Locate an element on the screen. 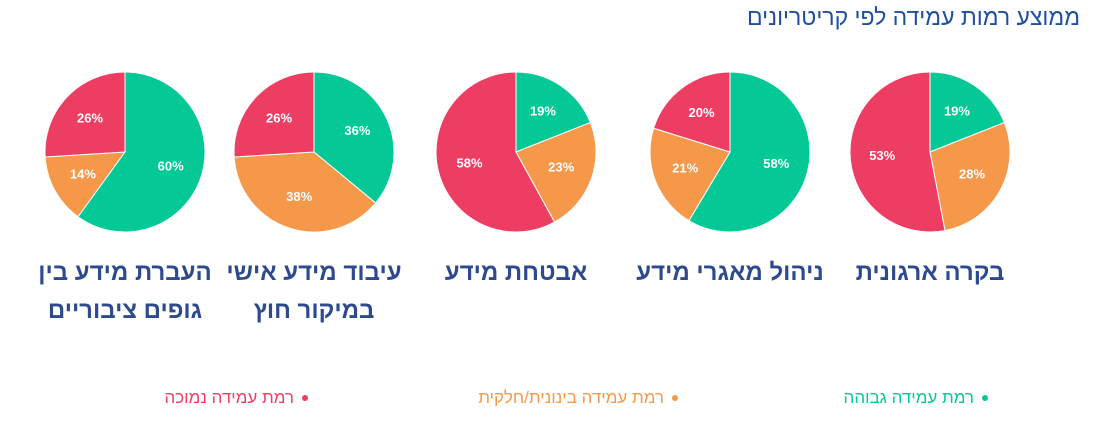  data-label: 53% is located at coordinates (882, 155).